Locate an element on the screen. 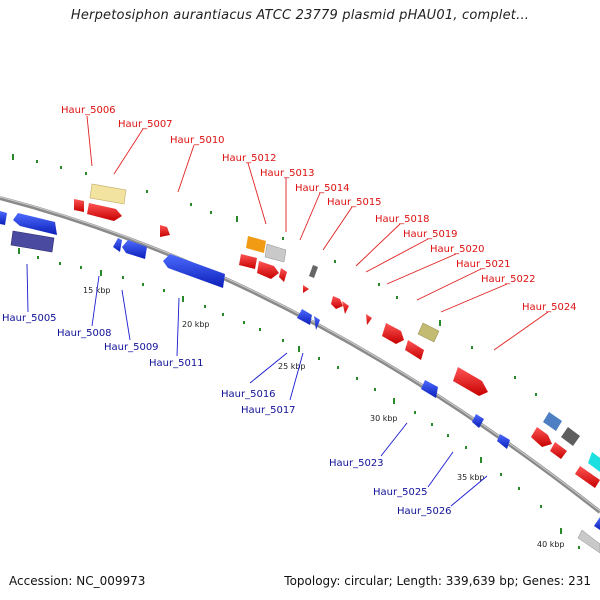  gene-label-haur-5011: Haur_5011 is located at coordinates (176, 363).